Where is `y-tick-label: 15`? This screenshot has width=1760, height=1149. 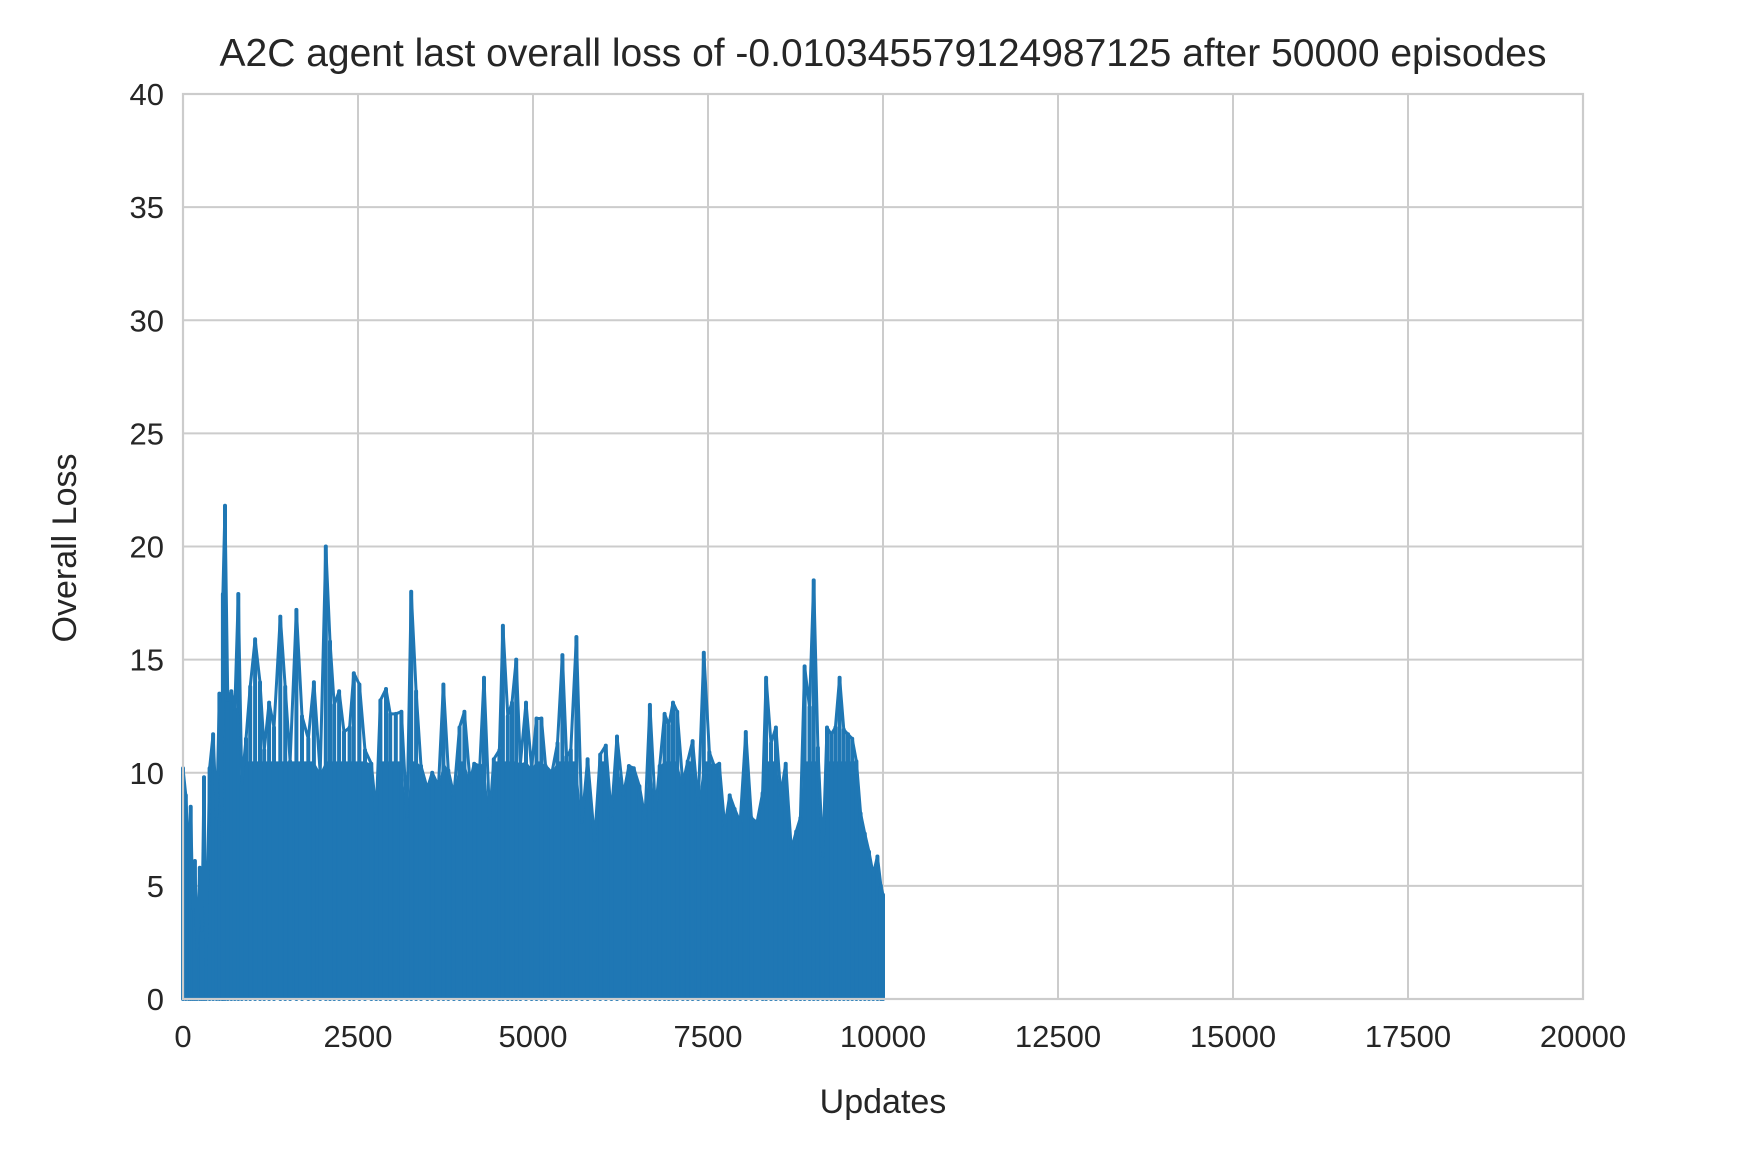 y-tick-label: 15 is located at coordinates (147, 660).